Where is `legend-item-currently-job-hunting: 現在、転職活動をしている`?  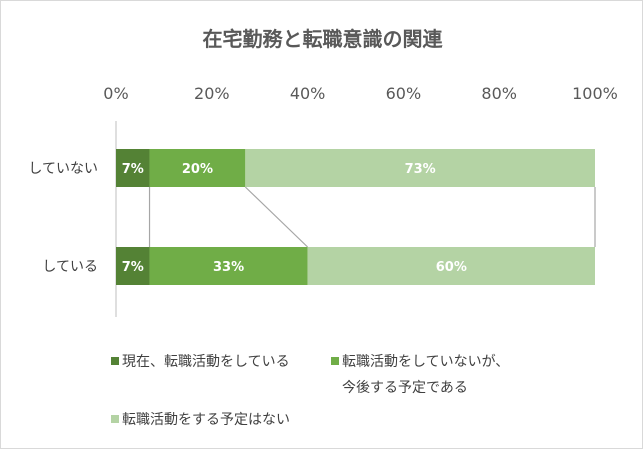 legend-item-currently-job-hunting: 現在、転職活動をしている is located at coordinates (200, 361).